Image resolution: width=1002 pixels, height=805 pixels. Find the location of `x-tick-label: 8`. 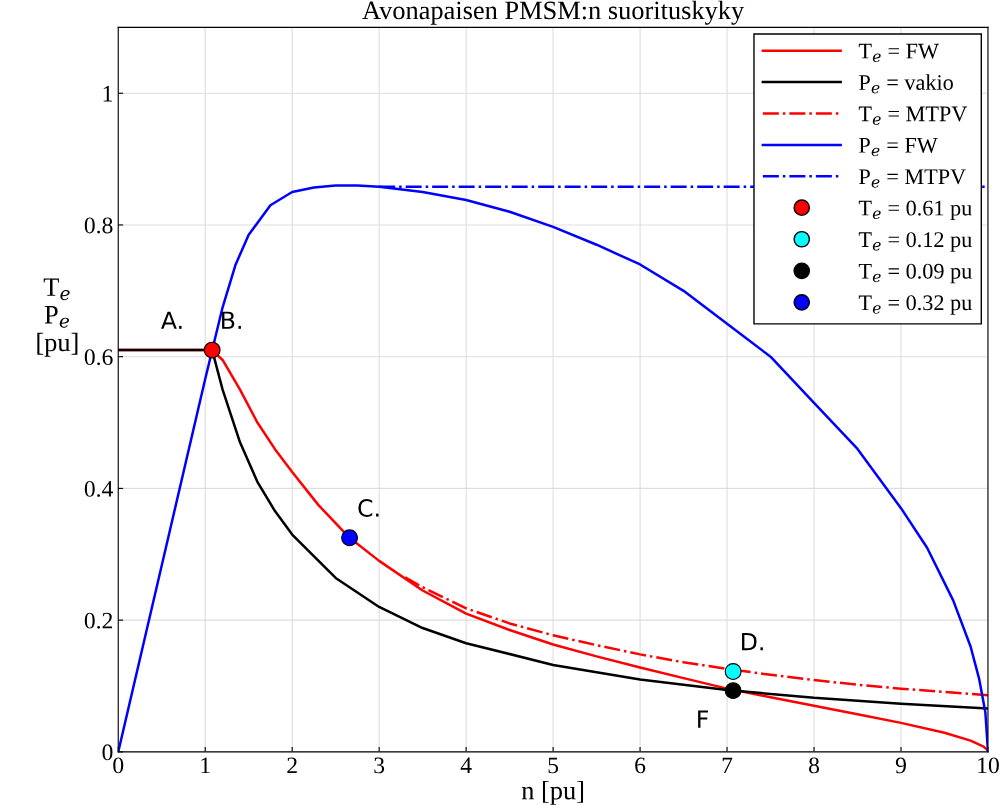

x-tick-label: 8 is located at coordinates (814, 765).